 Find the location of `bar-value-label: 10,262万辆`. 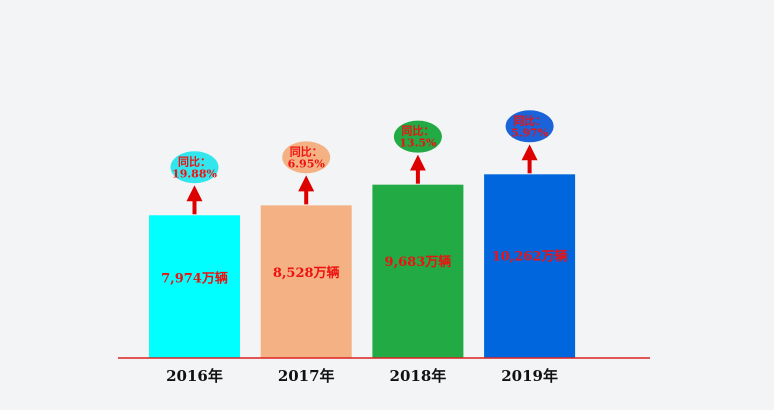

bar-value-label: 10,262万辆 is located at coordinates (530, 257).